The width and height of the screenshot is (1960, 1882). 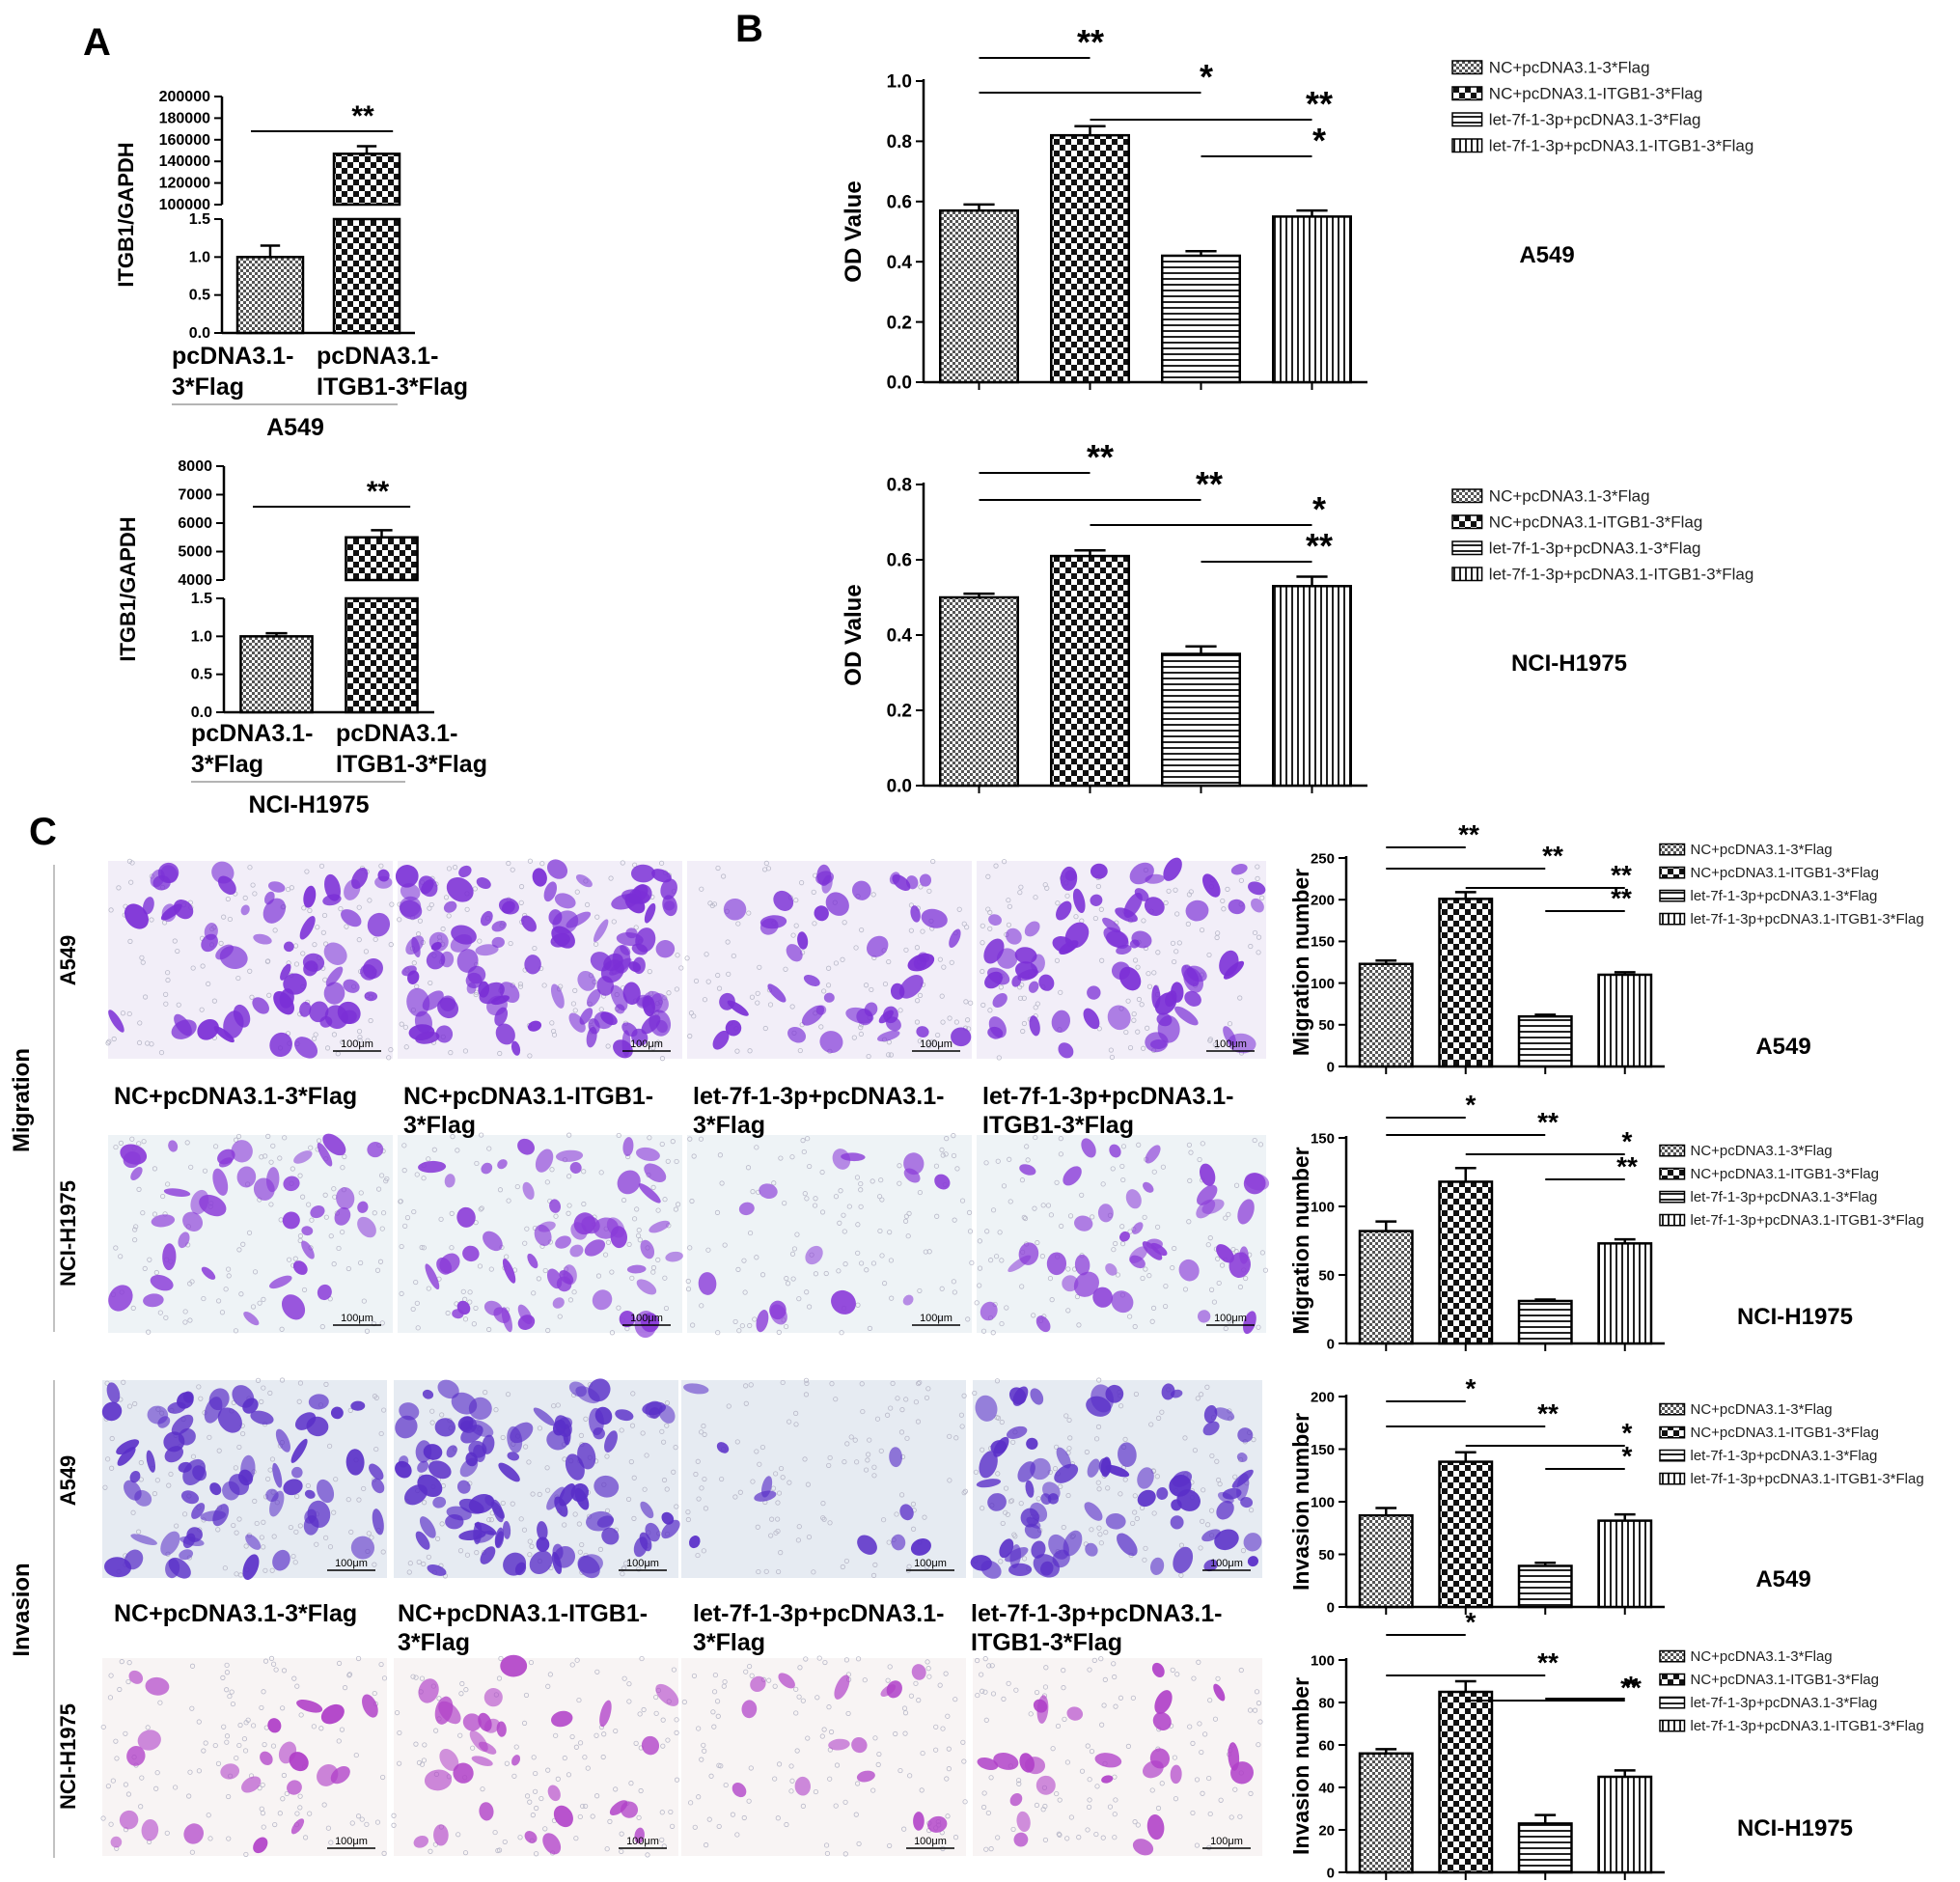 I want to click on legend-label-B1-1: NC+pcDNA3.1-ITGB1-3*Flag, so click(x=1596, y=93).